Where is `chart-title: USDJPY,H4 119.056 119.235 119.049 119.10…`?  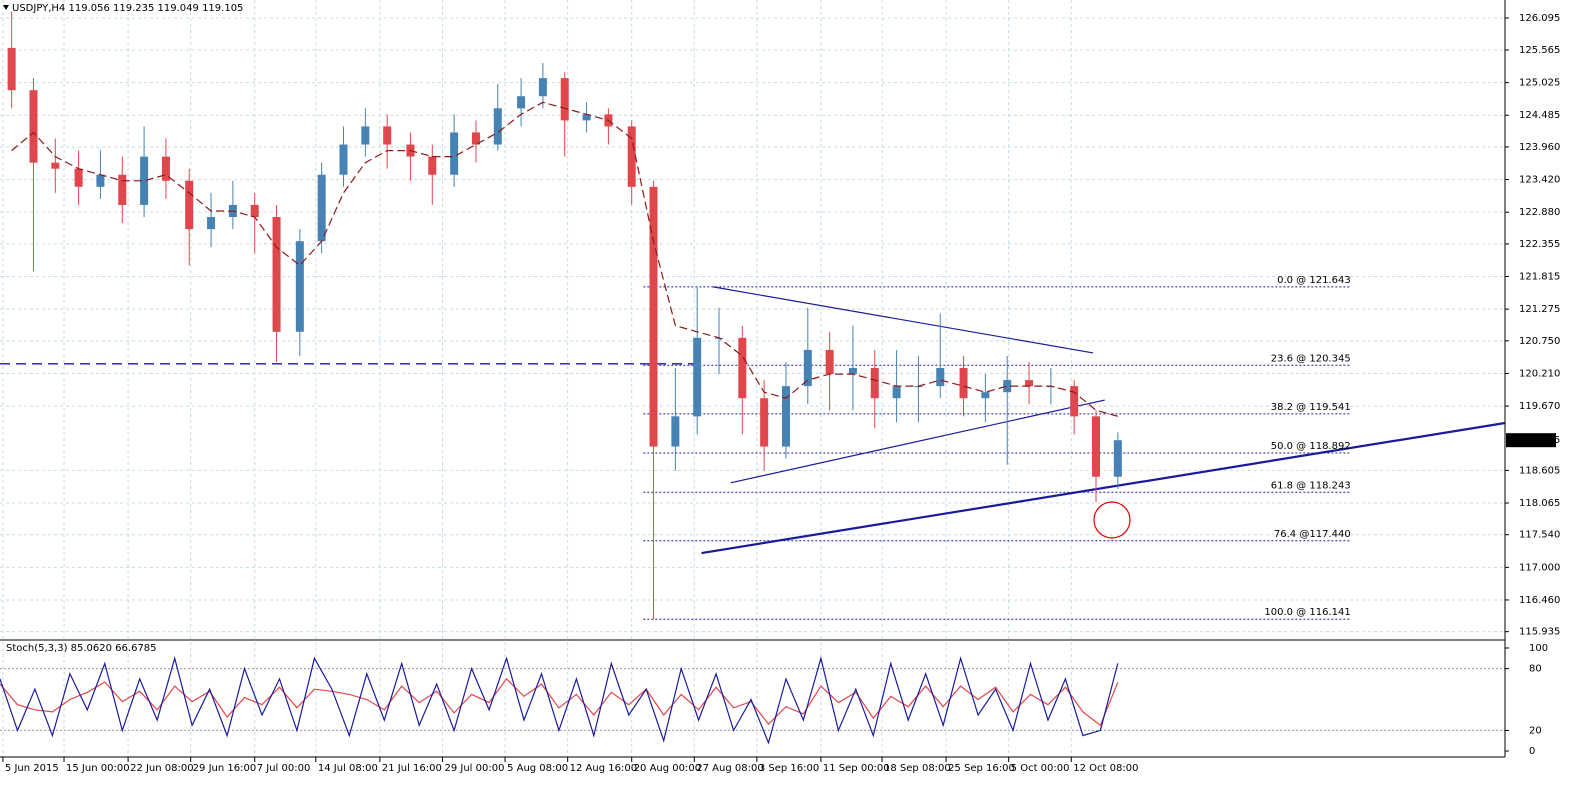 chart-title: USDJPY,H4 119.056 119.235 119.049 119.10… is located at coordinates (127, 8).